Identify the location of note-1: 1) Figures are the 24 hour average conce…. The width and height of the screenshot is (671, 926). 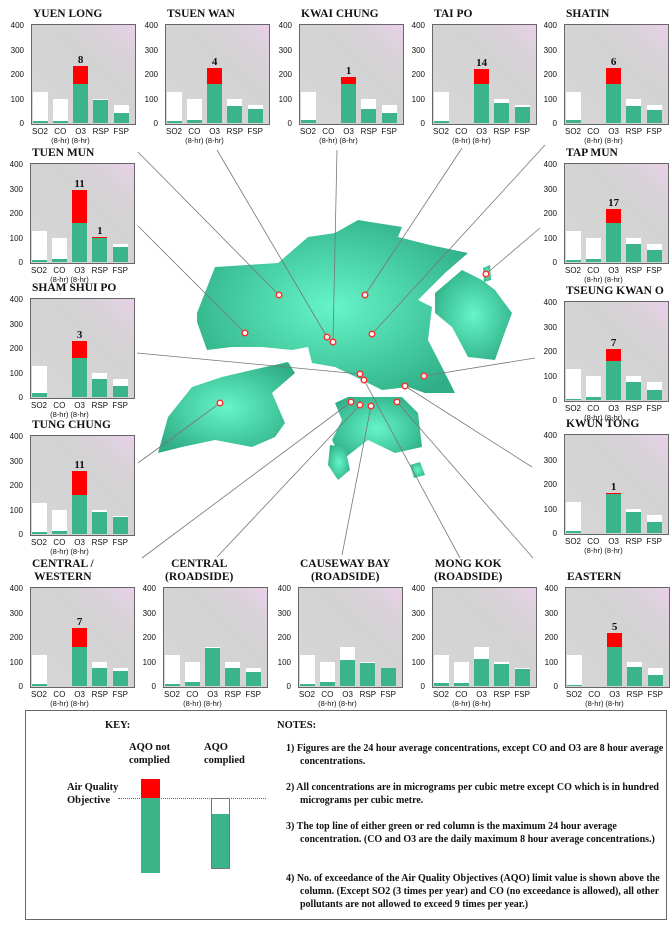
(475, 755).